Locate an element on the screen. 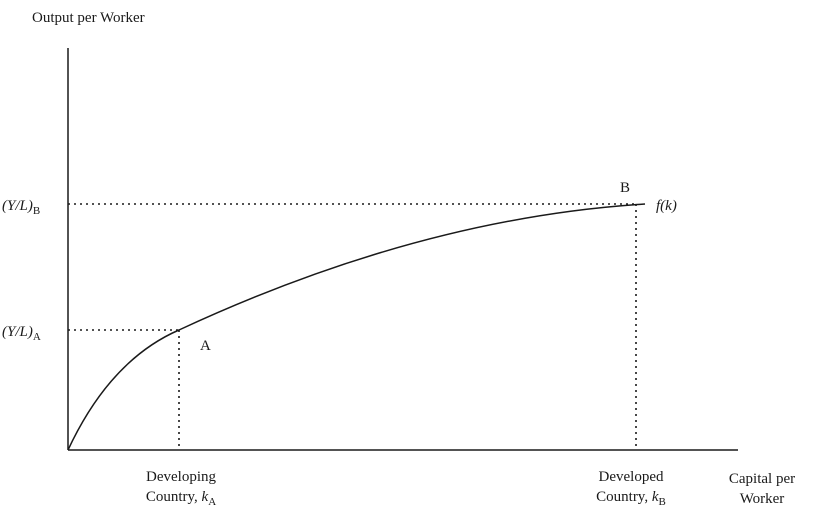  x-axis-title-line2: Worker is located at coordinates (762, 499).